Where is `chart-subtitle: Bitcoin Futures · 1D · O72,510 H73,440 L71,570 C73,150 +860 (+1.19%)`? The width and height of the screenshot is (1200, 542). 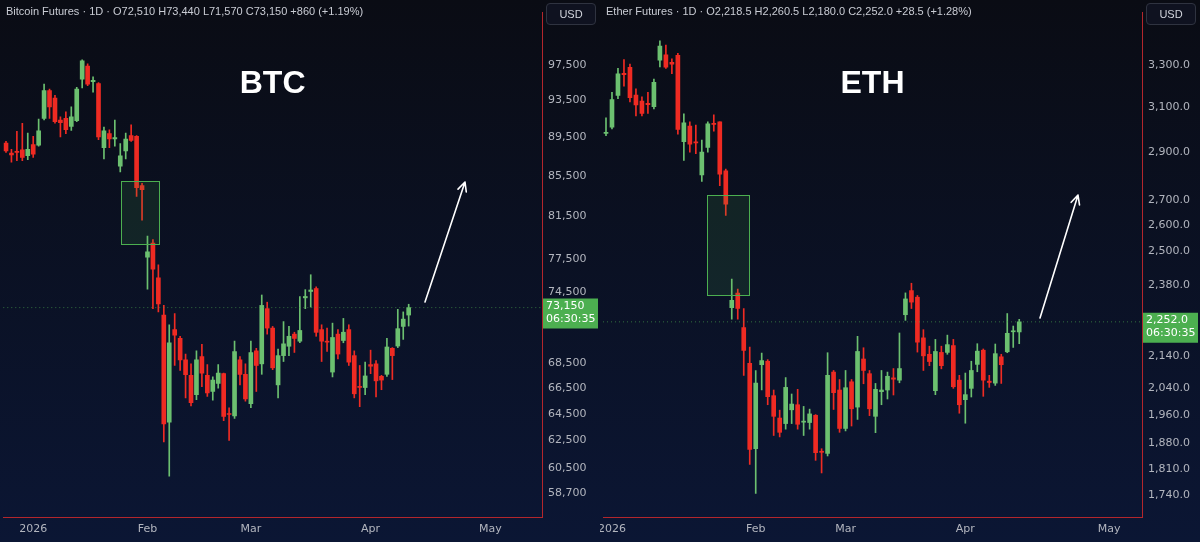 chart-subtitle: Bitcoin Futures · 1D · O72,510 H73,440 L71,570 C73,150 +860 (+1.19%) is located at coordinates (185, 11).